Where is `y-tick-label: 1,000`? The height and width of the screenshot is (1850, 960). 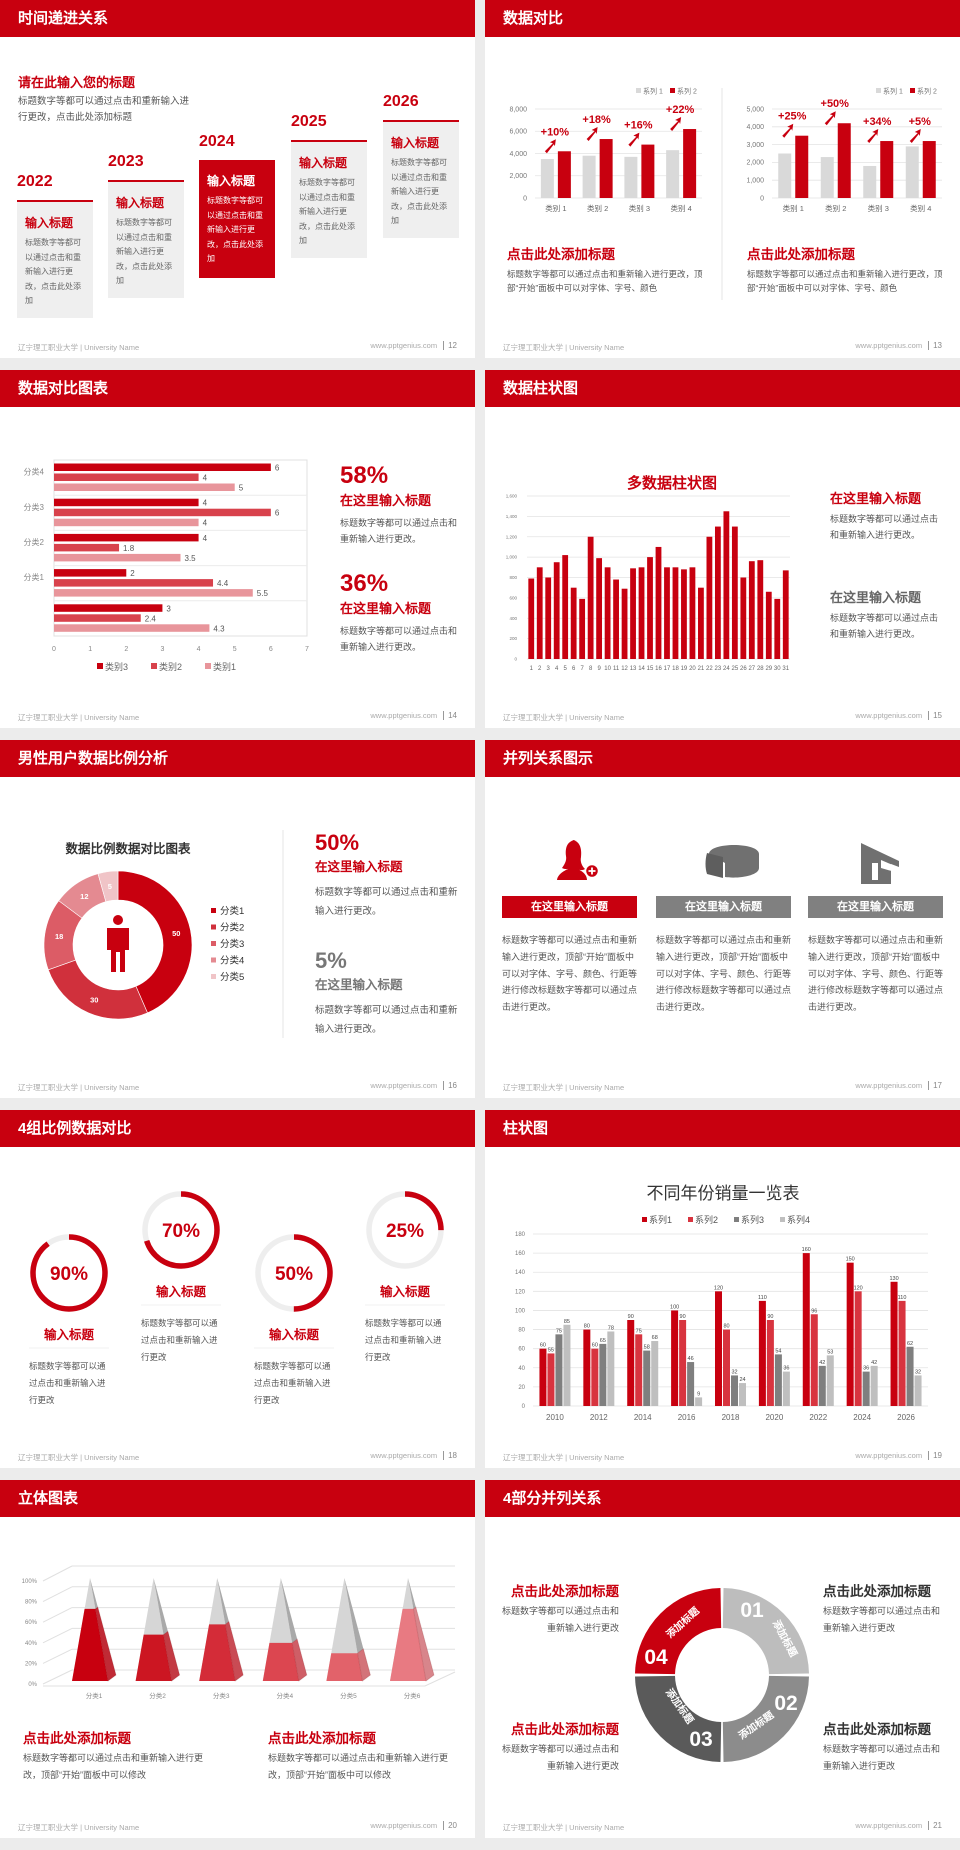
y-tick-label: 1,000 is located at coordinates (512, 557).